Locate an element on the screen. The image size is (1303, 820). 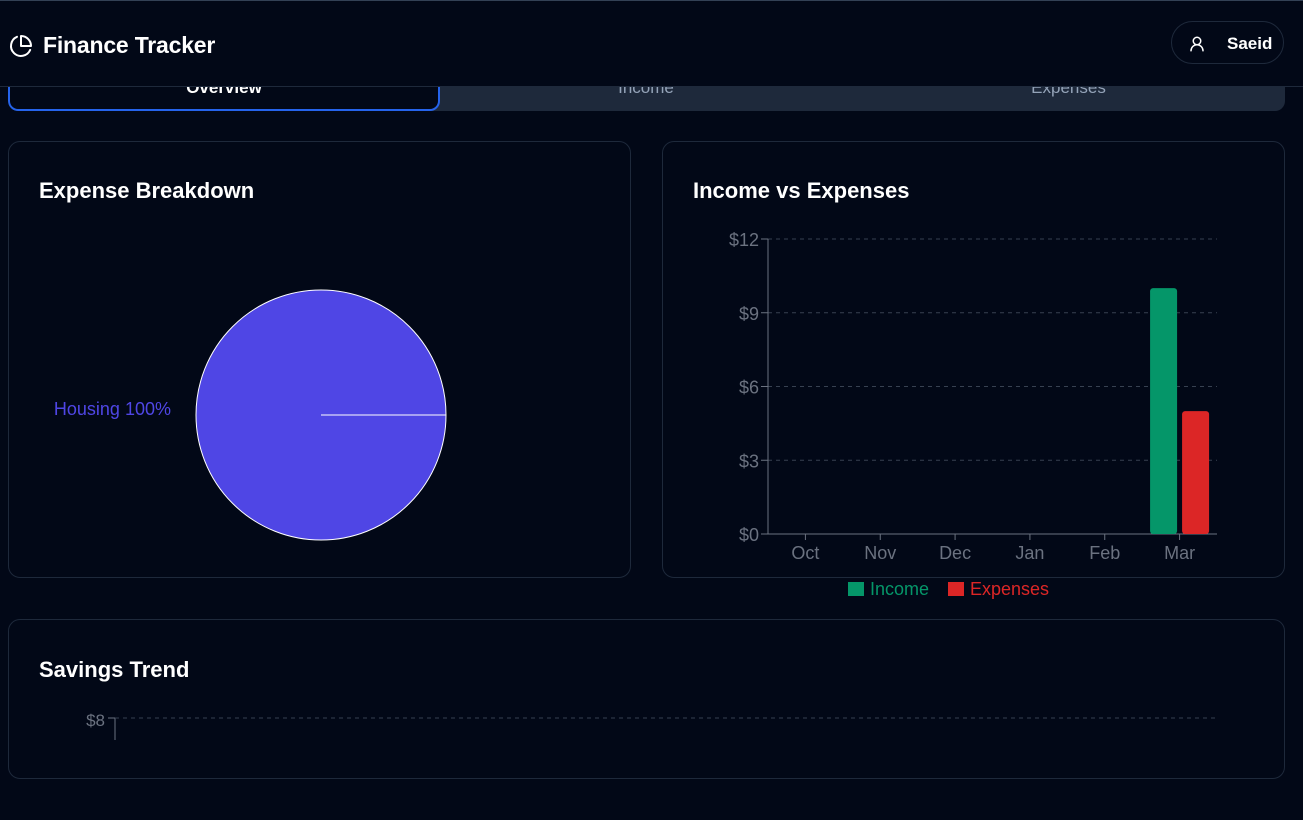
user-name: Saeid is located at coordinates (1250, 43).